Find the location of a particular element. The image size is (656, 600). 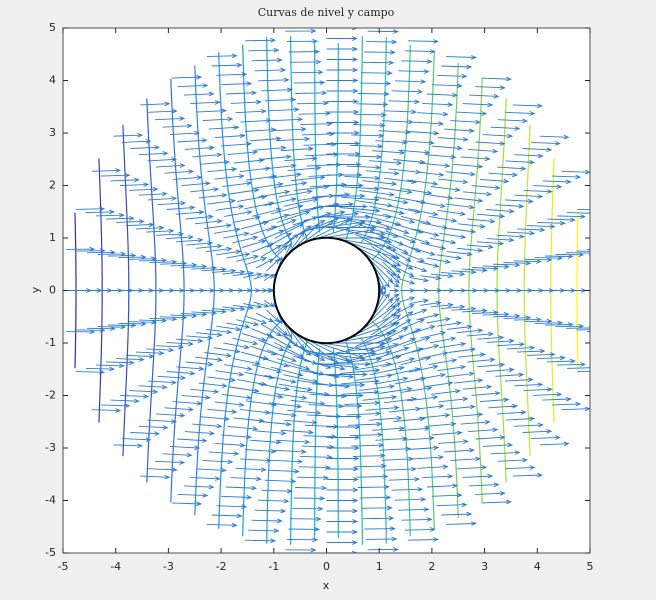

y-tick-label: 4 is located at coordinates (52, 80).